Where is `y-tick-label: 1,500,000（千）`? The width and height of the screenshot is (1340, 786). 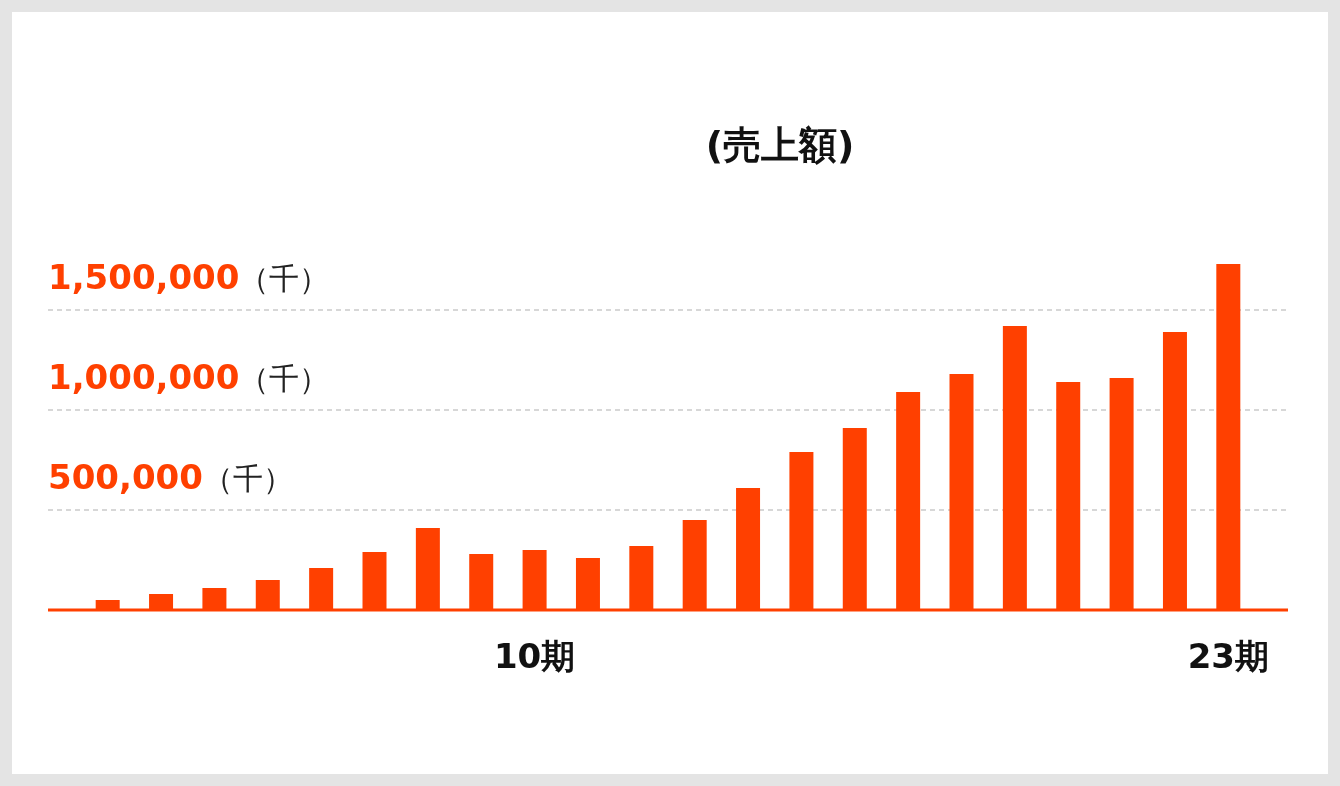 y-tick-label: 1,500,000（千） is located at coordinates (189, 277).